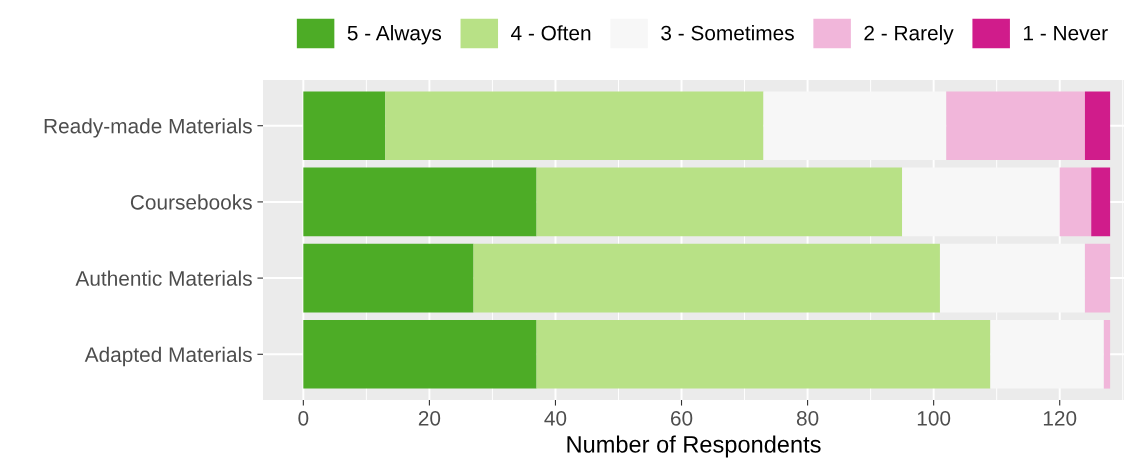  What do you see at coordinates (1066, 33) in the screenshot?
I see `legend-label: 1 - Never` at bounding box center [1066, 33].